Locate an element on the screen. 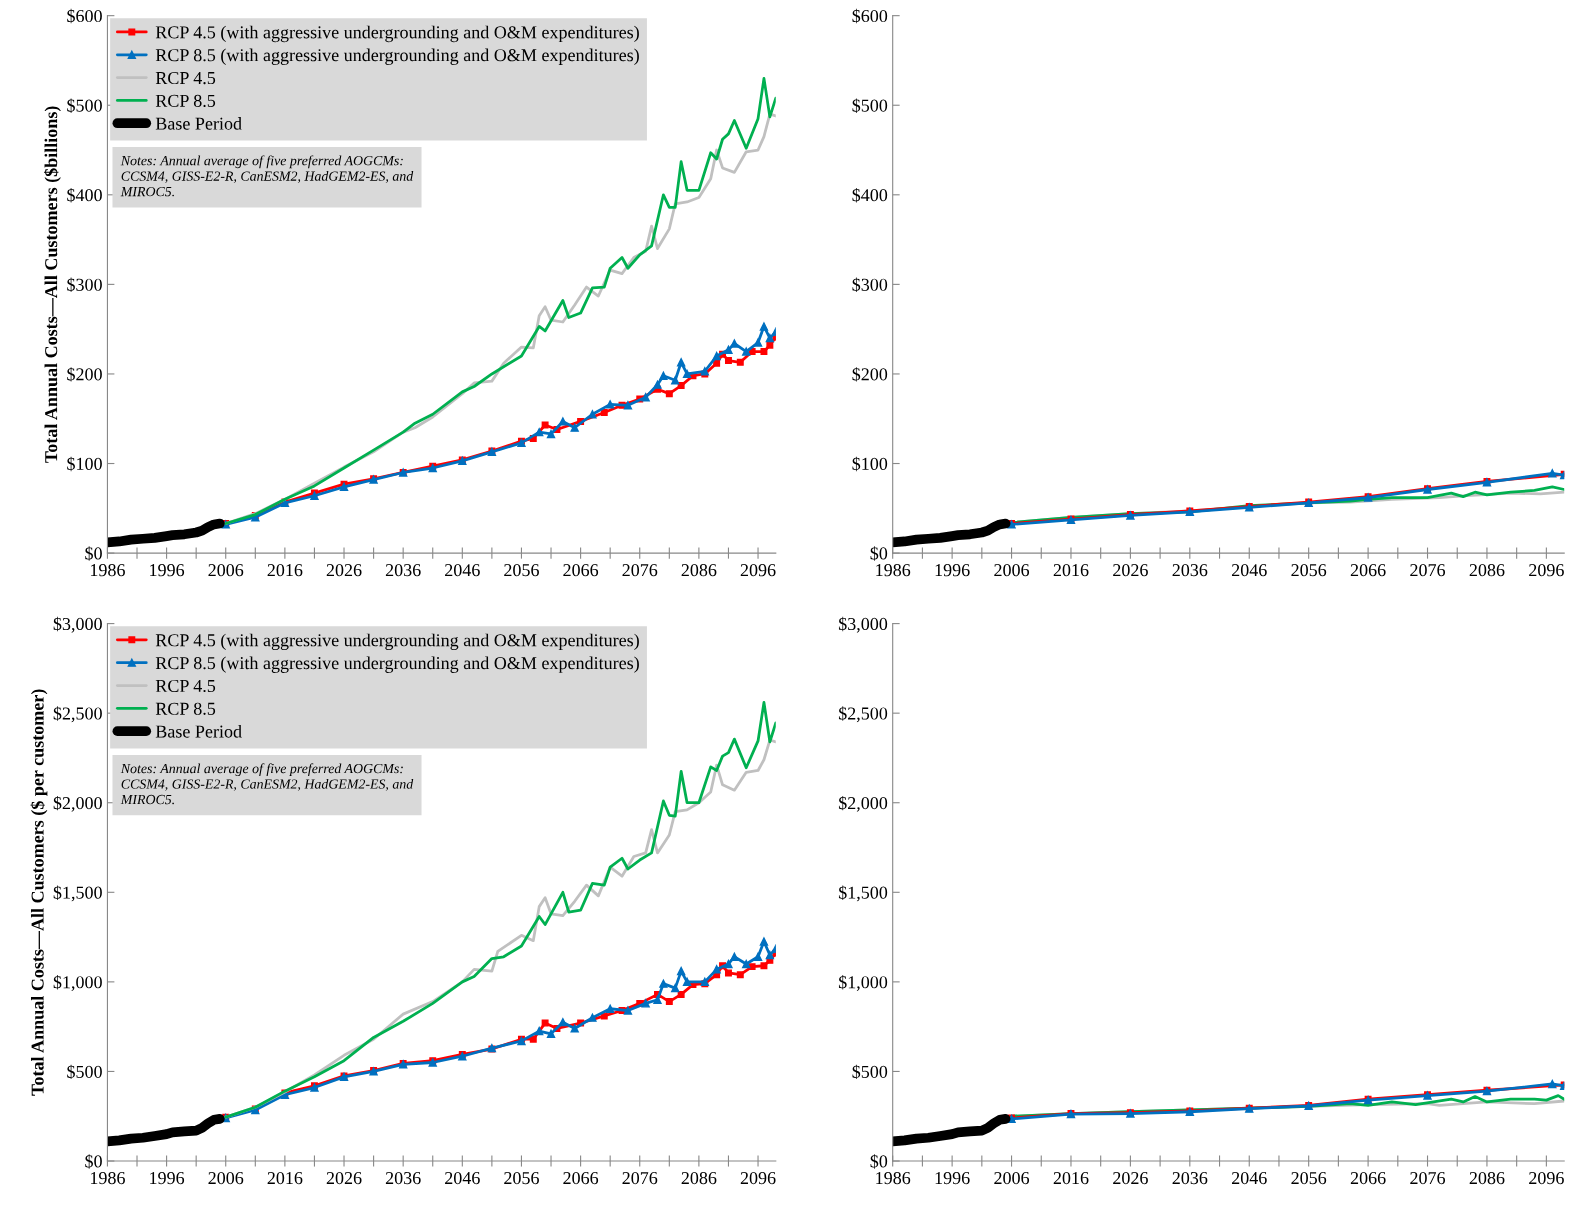 This screenshot has width=1580, height=1205. y-axis-title: Total Annual Costs—All Customers ($ per customer) is located at coordinates (39, 892).